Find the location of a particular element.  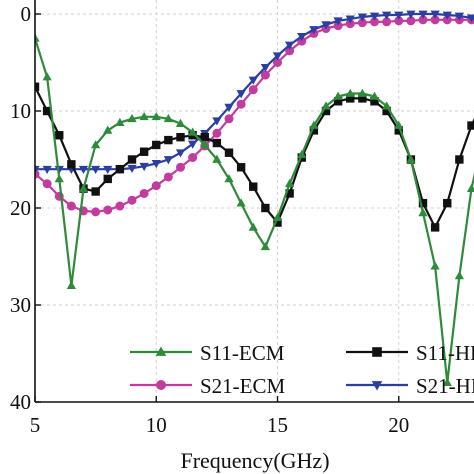

y-tick-label: 0 is located at coordinates (26, 14).